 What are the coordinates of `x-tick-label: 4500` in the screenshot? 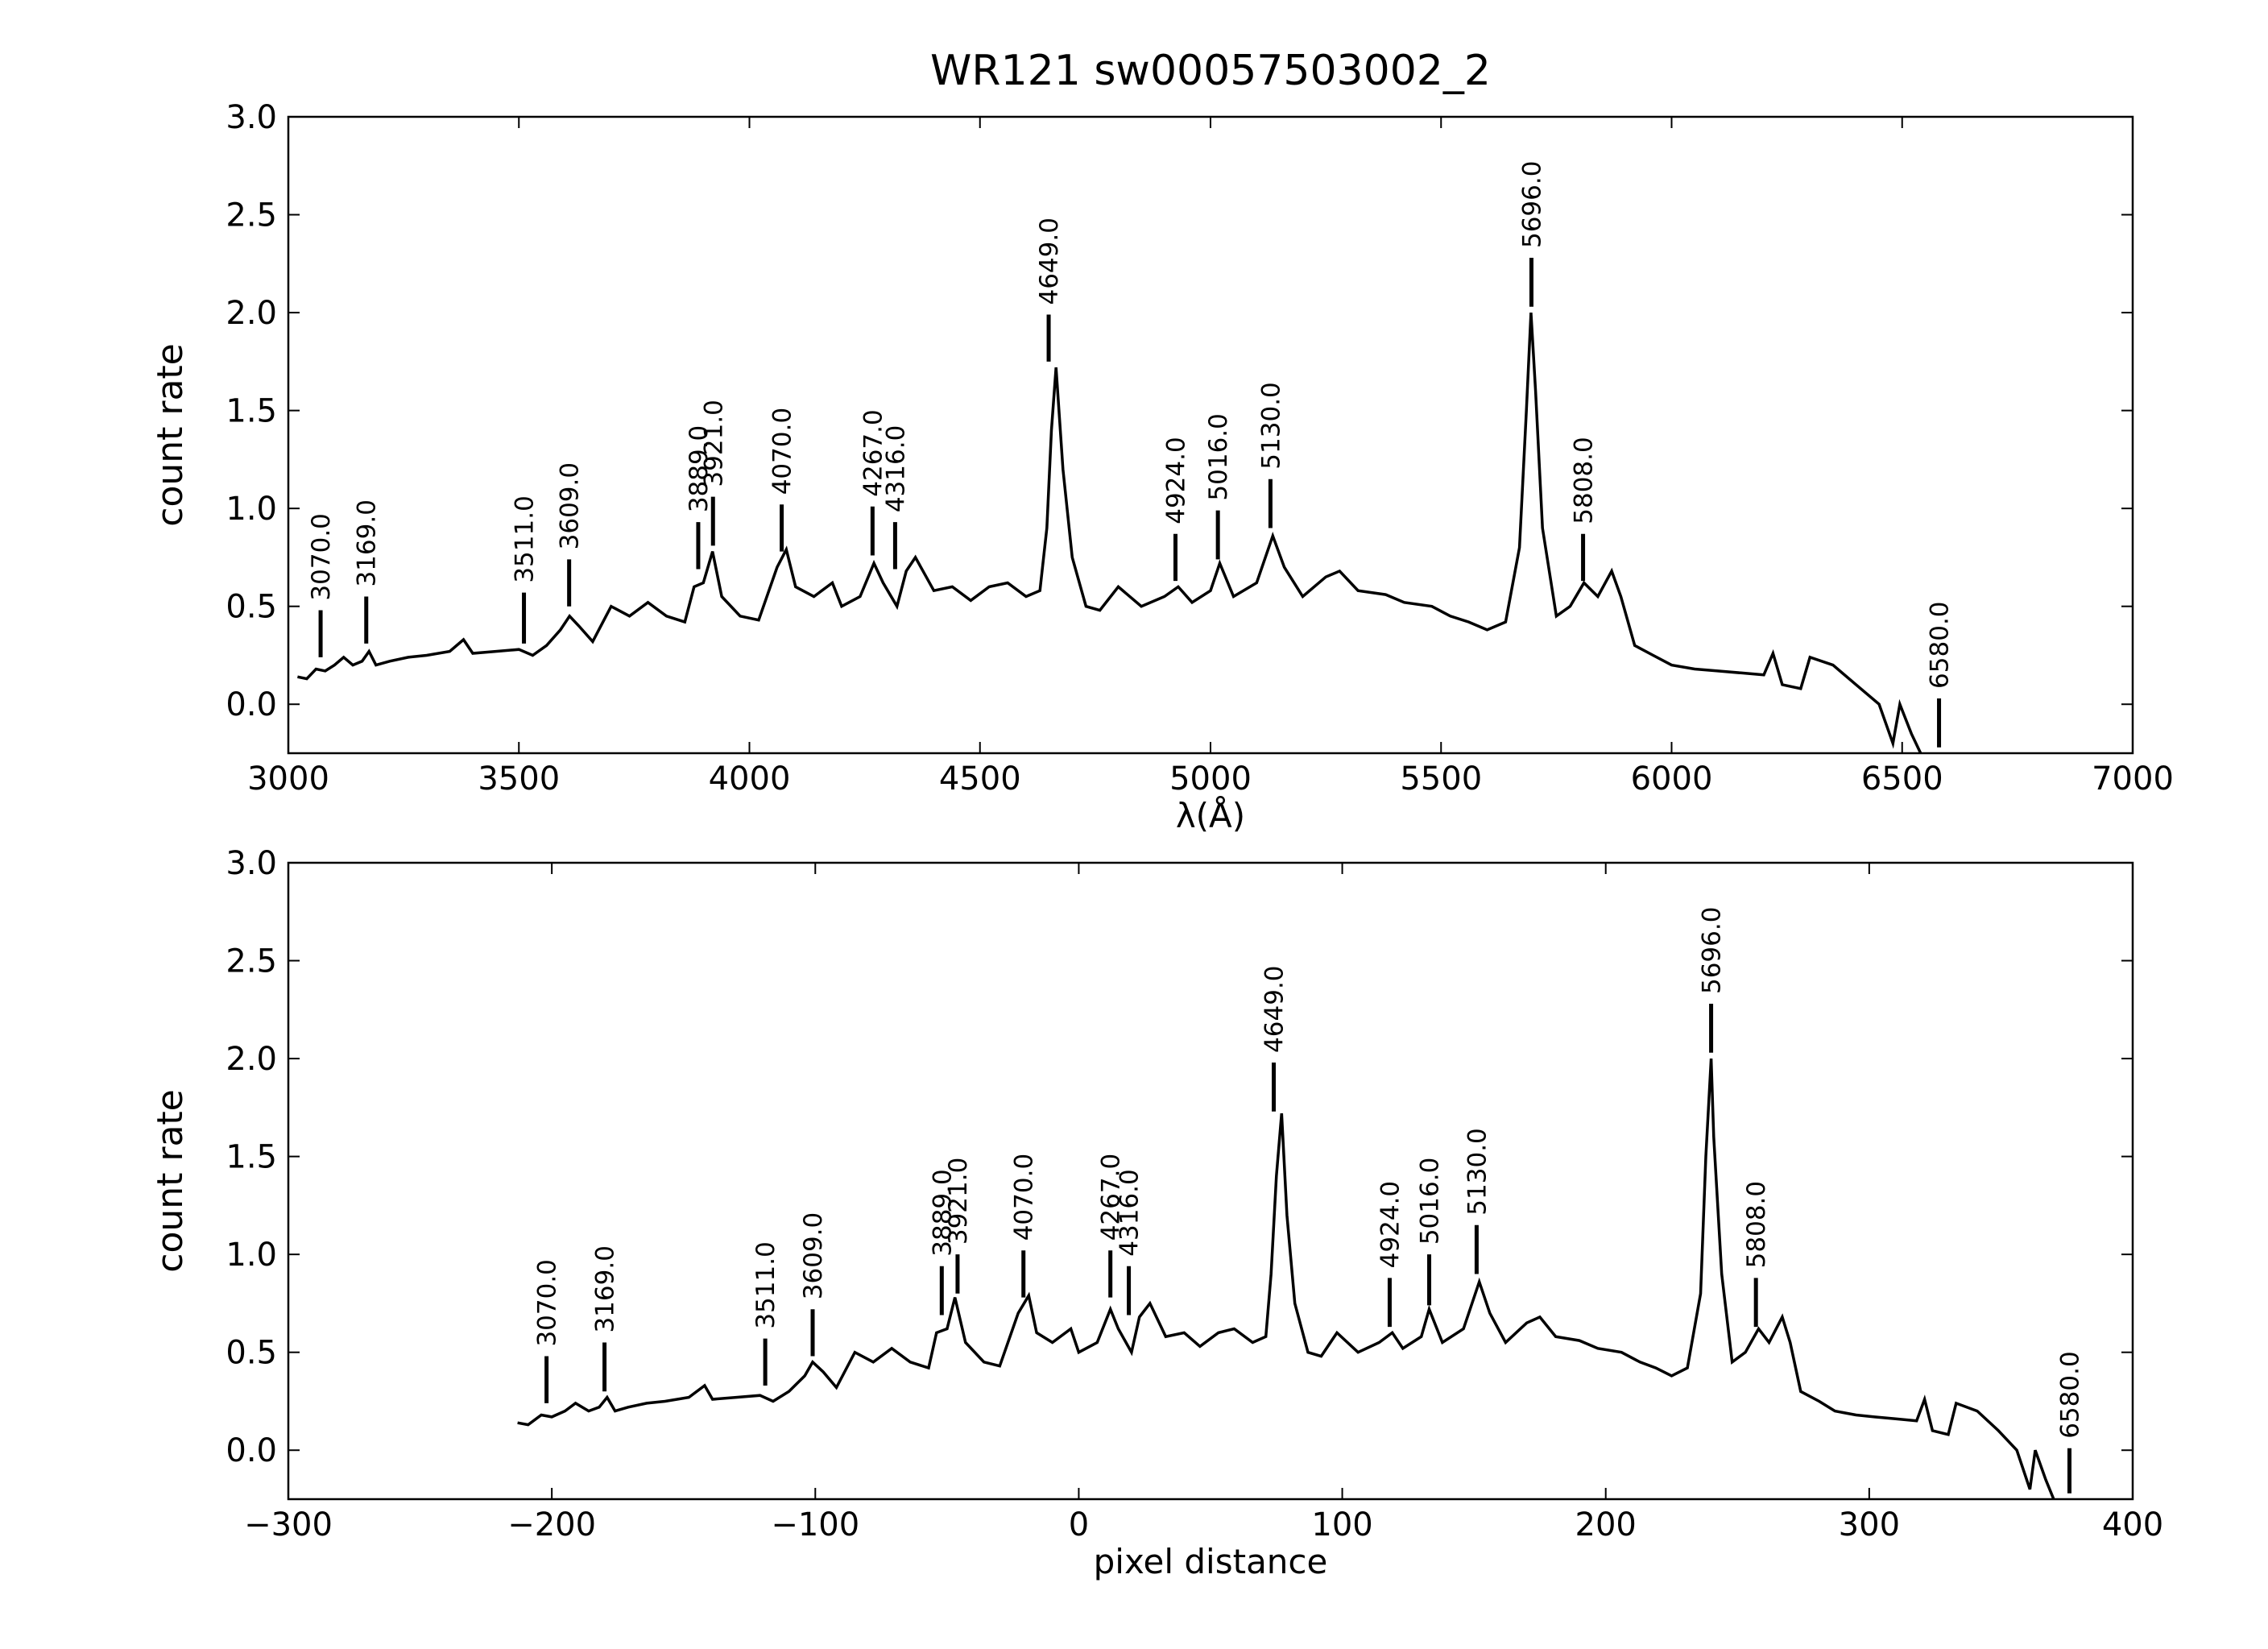 It's located at (980, 779).